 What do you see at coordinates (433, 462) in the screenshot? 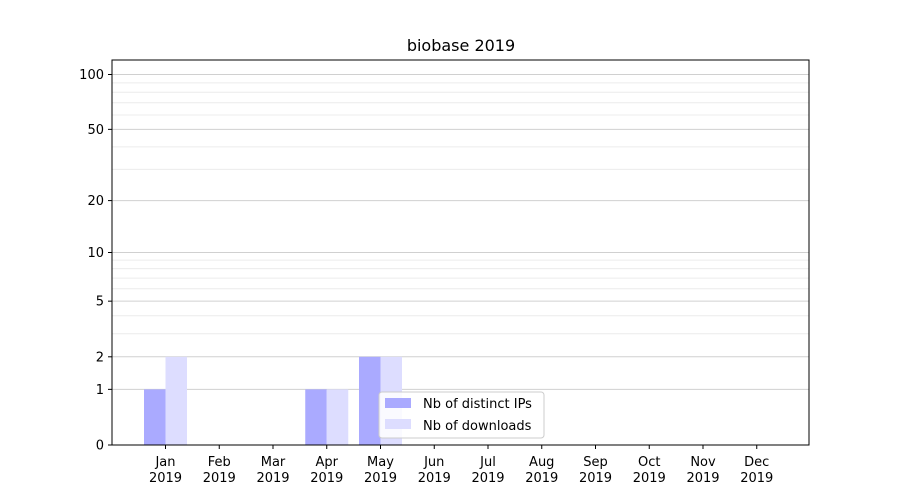
I see `x-tick-label-month: Jun` at bounding box center [433, 462].